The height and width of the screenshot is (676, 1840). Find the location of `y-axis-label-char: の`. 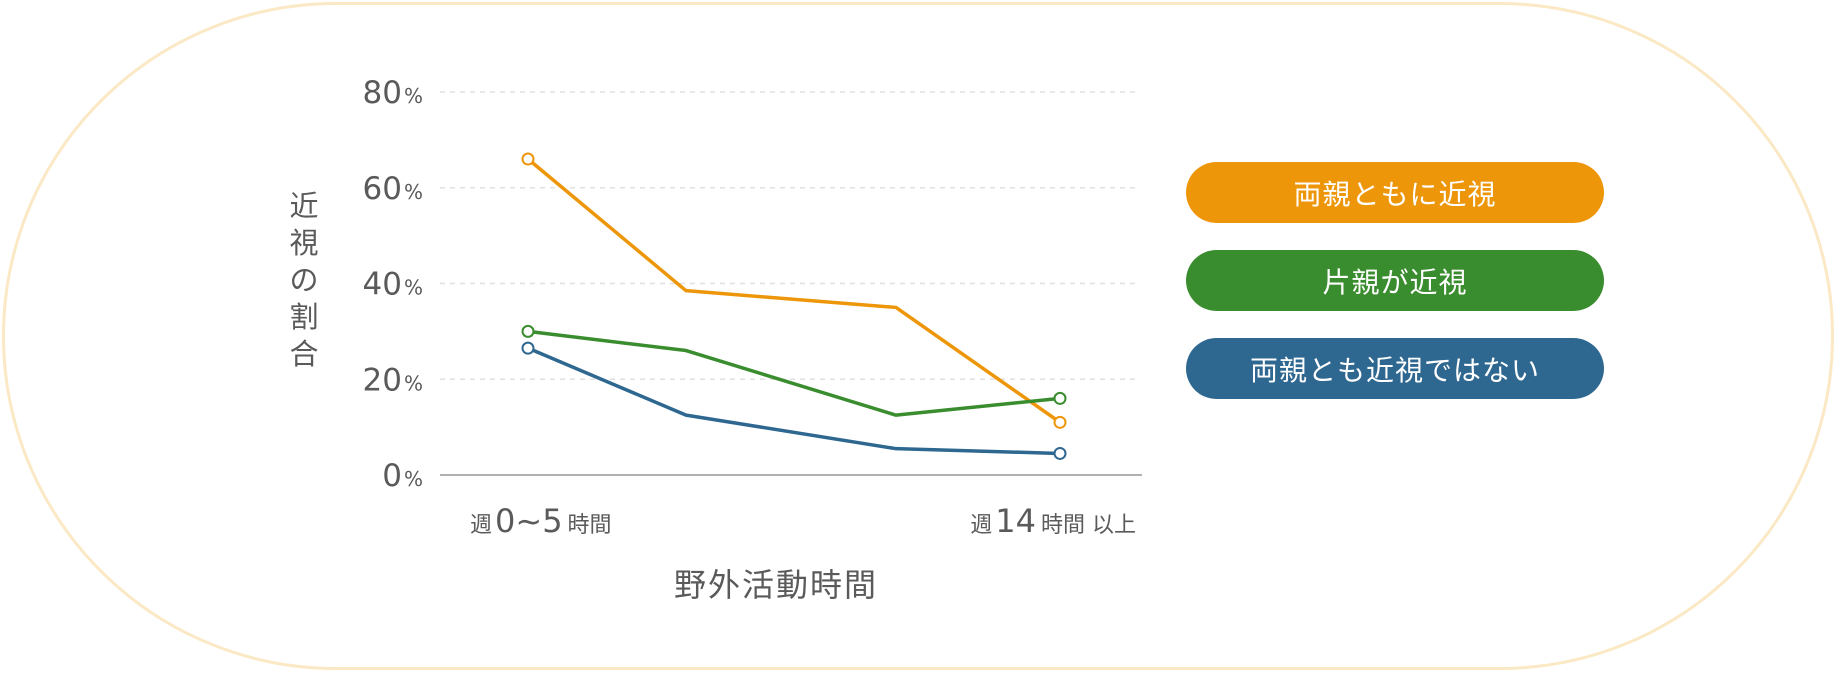

y-axis-label-char: の is located at coordinates (304, 280).